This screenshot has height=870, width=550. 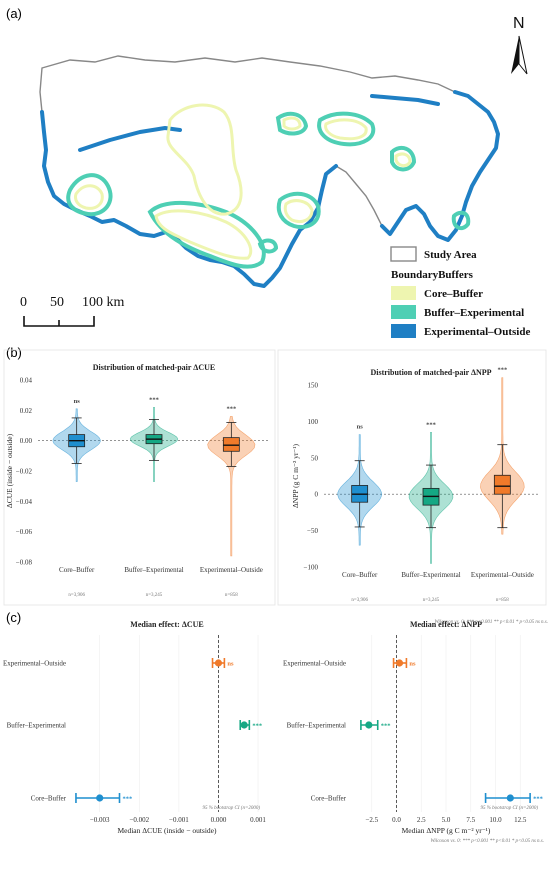 I want to click on scale-label-0: 0, so click(x=23, y=302).